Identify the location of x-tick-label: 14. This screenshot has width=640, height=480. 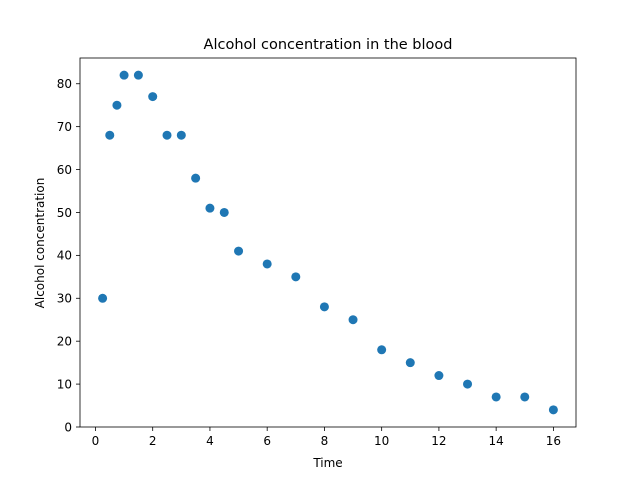
(496, 441).